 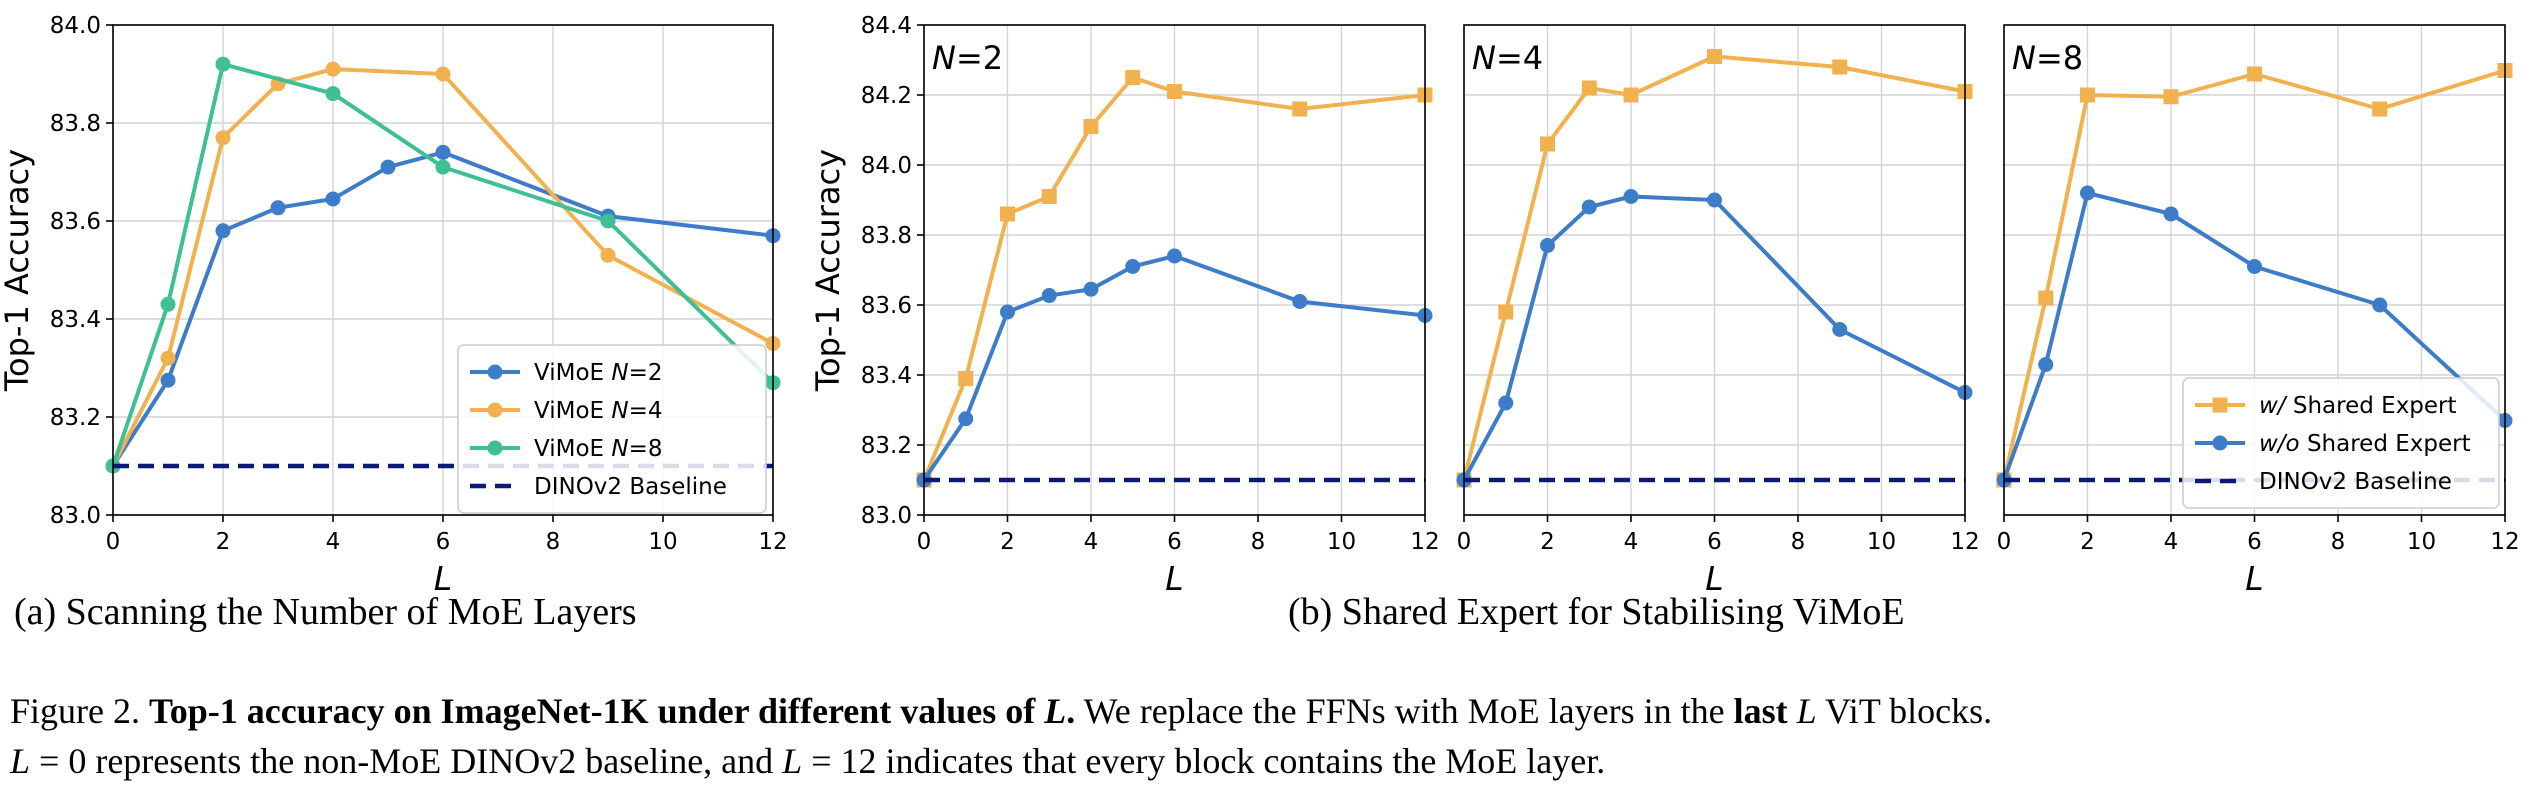 I want to click on subcaption-a: (a) Scanning the Number of MoE Layers, so click(x=325, y=612).